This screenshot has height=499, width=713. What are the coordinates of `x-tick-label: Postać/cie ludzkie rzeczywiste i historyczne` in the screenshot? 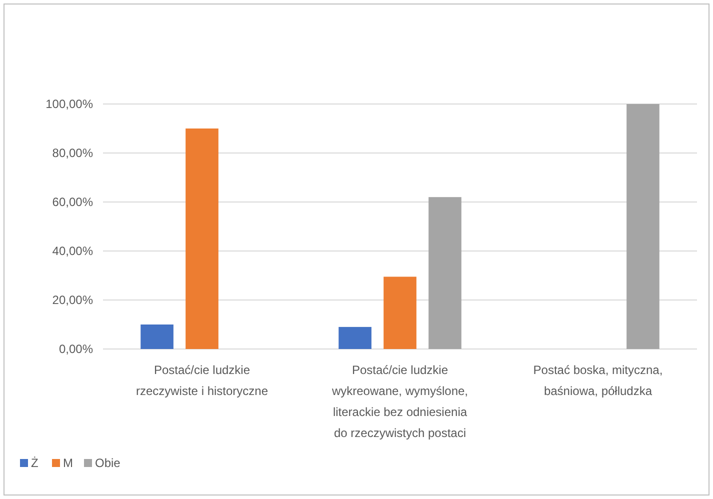 It's located at (202, 380).